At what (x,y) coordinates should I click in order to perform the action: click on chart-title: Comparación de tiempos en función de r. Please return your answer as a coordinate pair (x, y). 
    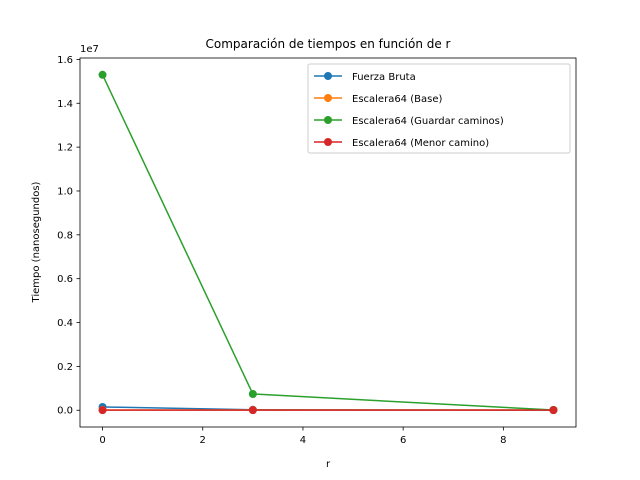
    Looking at the image, I should click on (328, 44).